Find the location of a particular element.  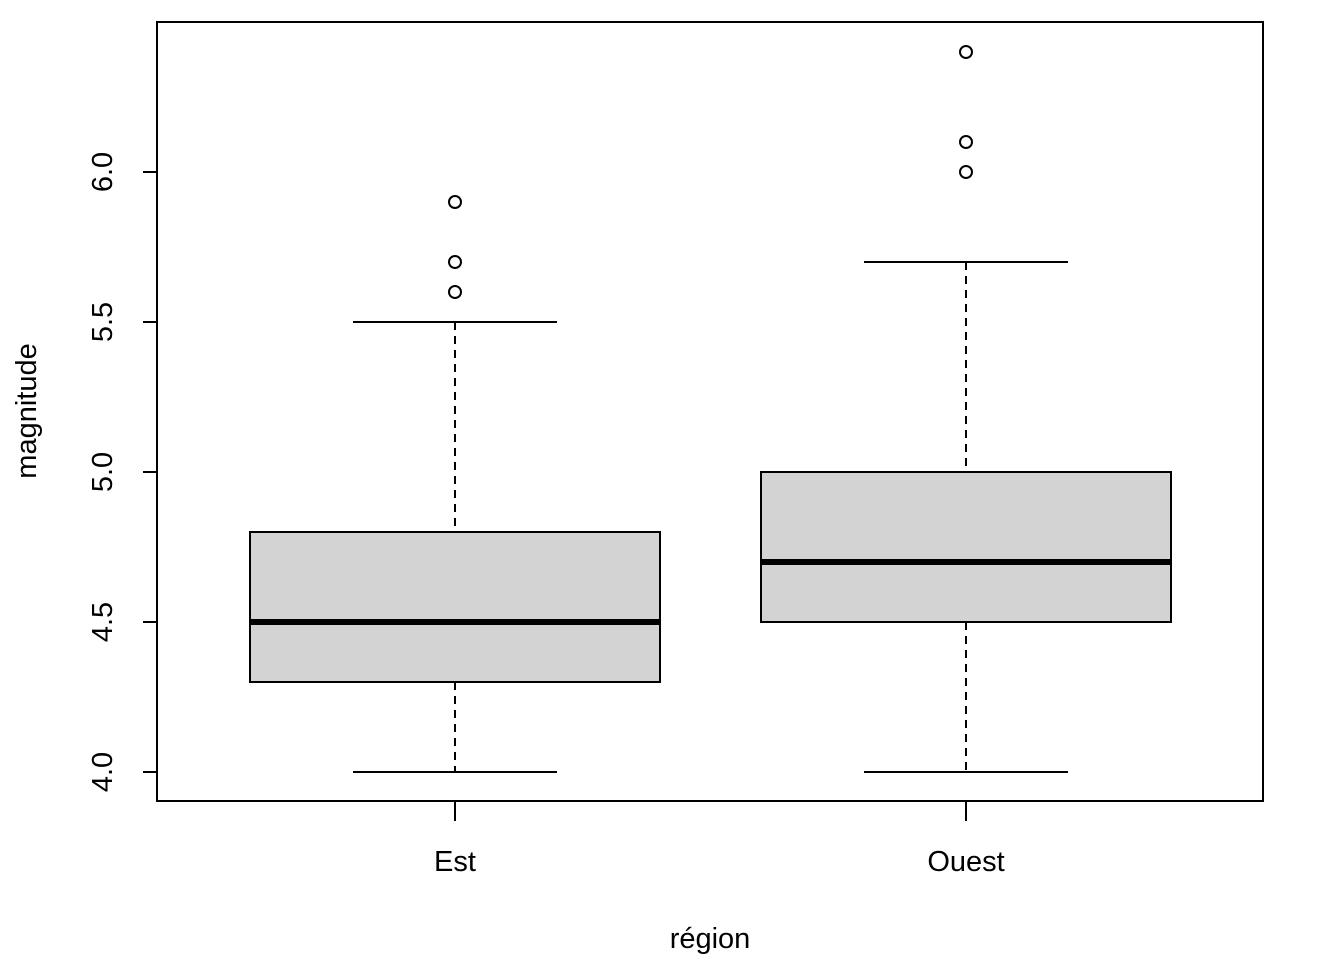

x-tick-label: Est is located at coordinates (455, 862).